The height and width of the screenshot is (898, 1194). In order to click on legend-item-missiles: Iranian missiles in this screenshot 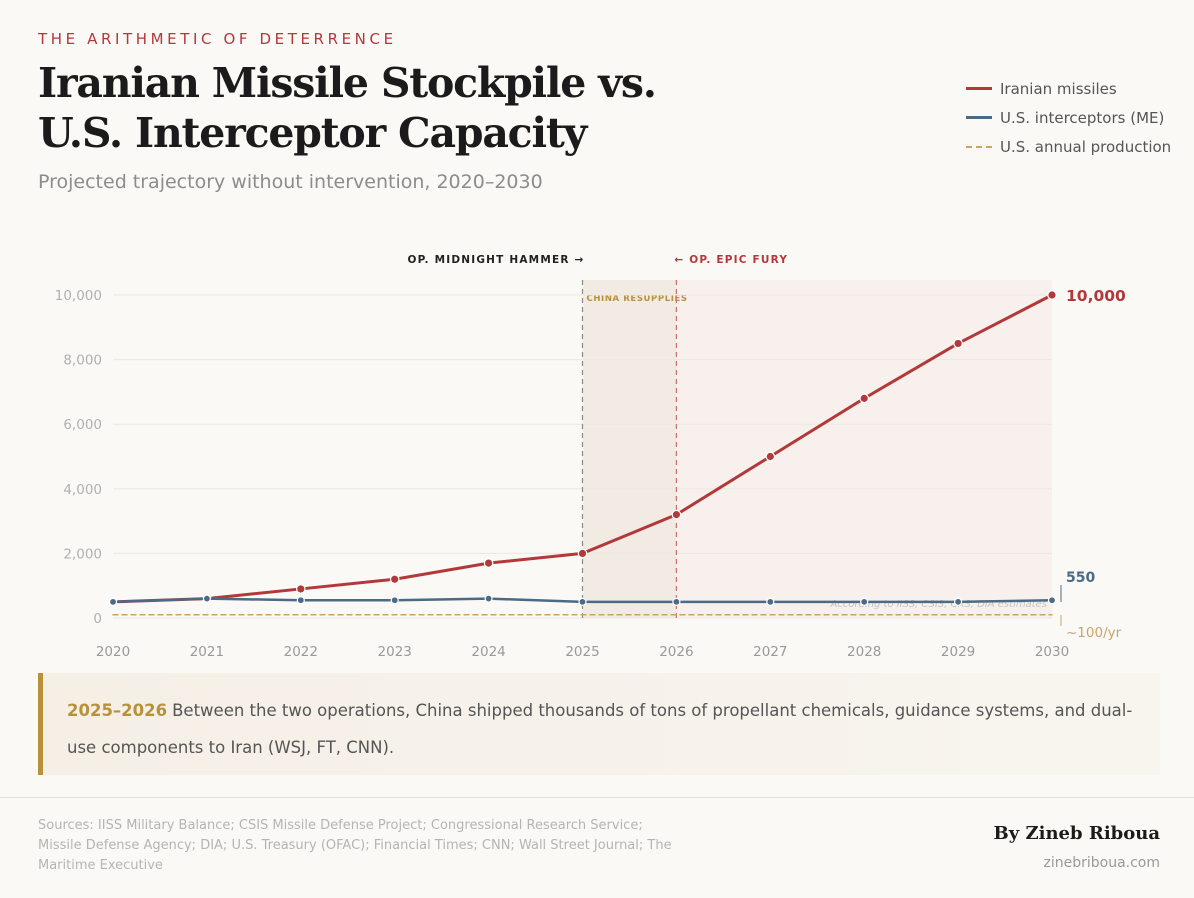, I will do `click(1068, 88)`.